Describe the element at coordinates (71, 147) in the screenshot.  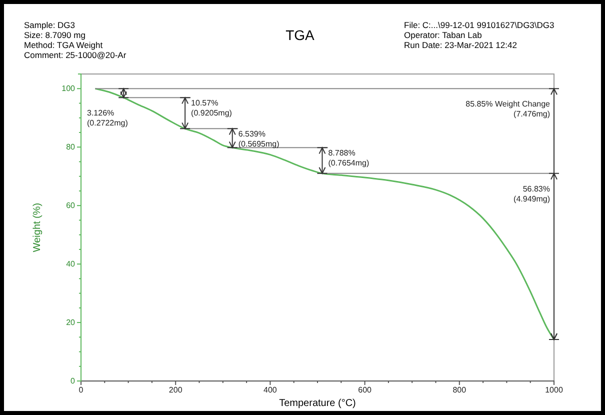
I see `y-tick-label: 80` at that location.